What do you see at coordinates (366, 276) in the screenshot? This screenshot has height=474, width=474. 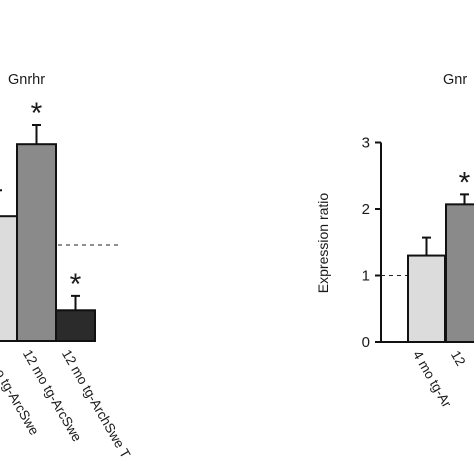 I see `right-y-tick-label: 1` at bounding box center [366, 276].